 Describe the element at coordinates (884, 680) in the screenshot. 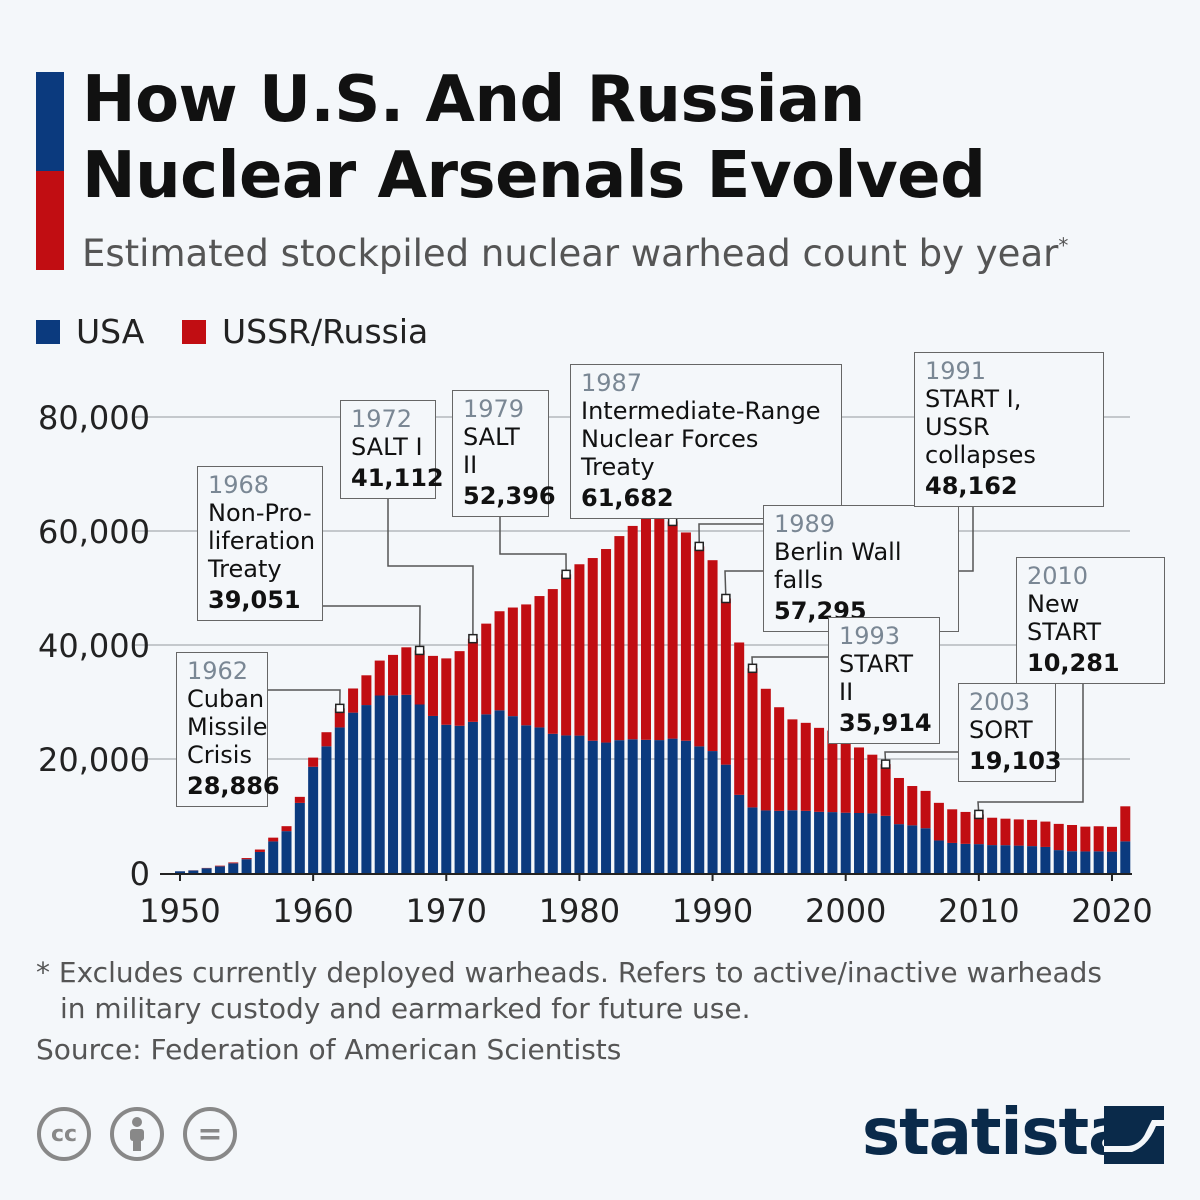

I see `annotation-1993: 1993 START II 35,914` at that location.